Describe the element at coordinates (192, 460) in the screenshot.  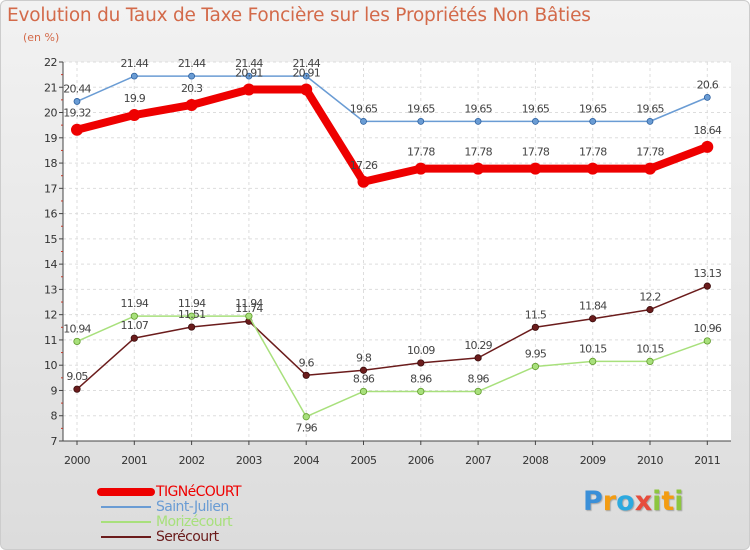
I see `x-tick-label: 2002` at that location.